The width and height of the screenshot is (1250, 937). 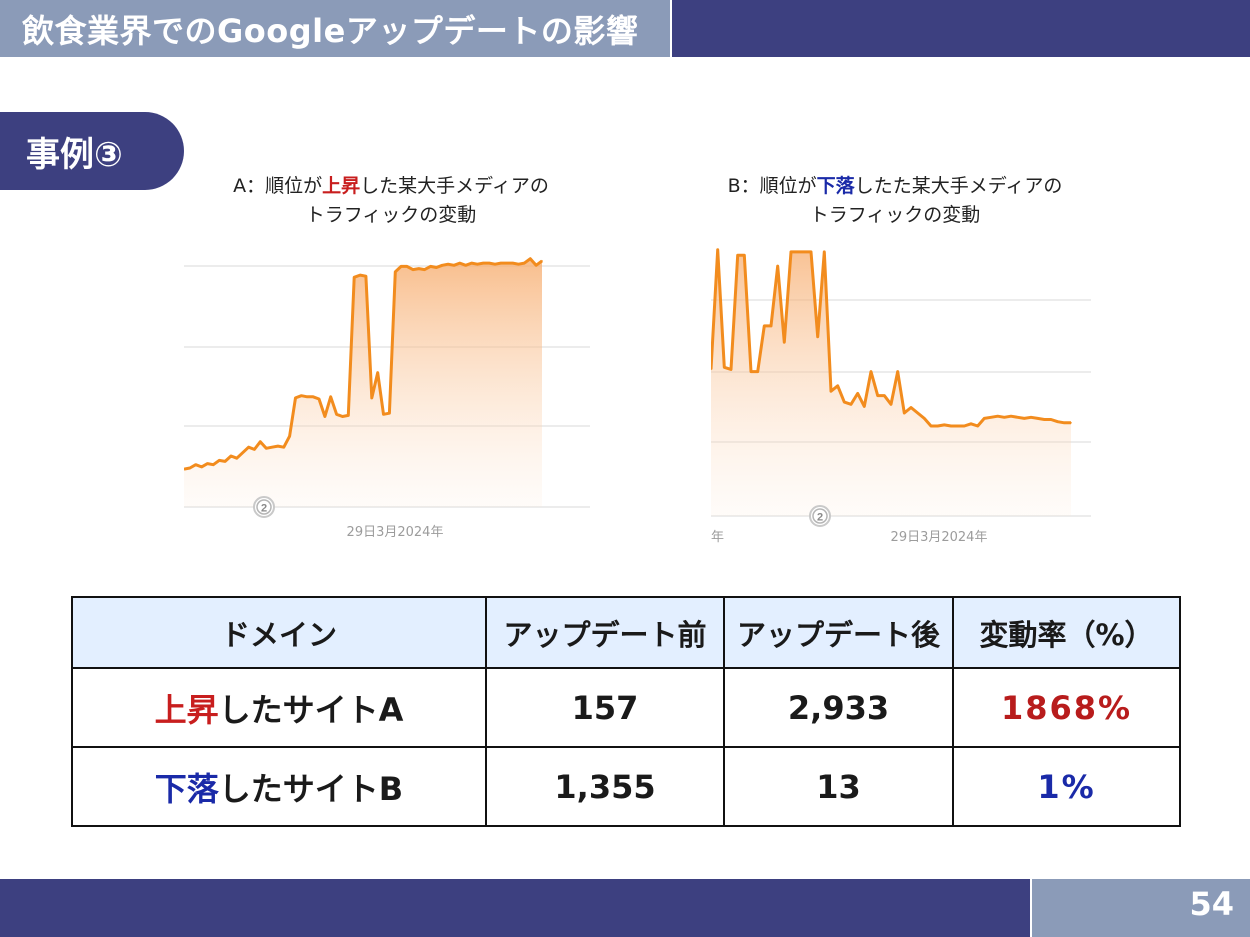 I want to click on chart-a-caption-line2: トラフィックの変動, so click(x=391, y=215).